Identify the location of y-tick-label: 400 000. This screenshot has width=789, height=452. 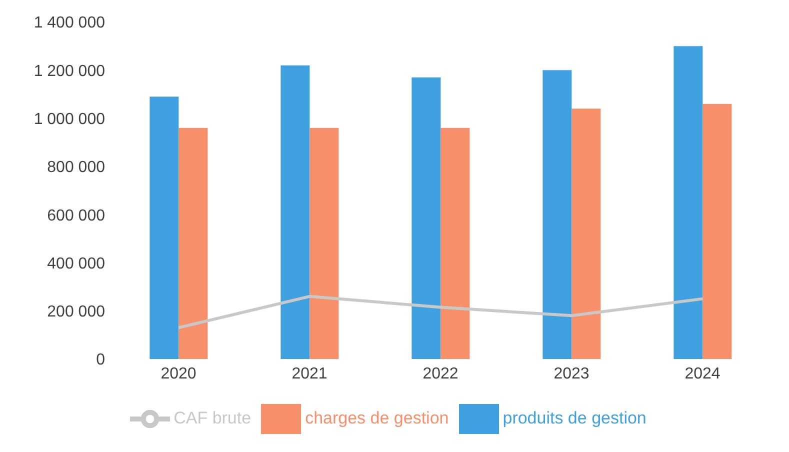
(76, 263).